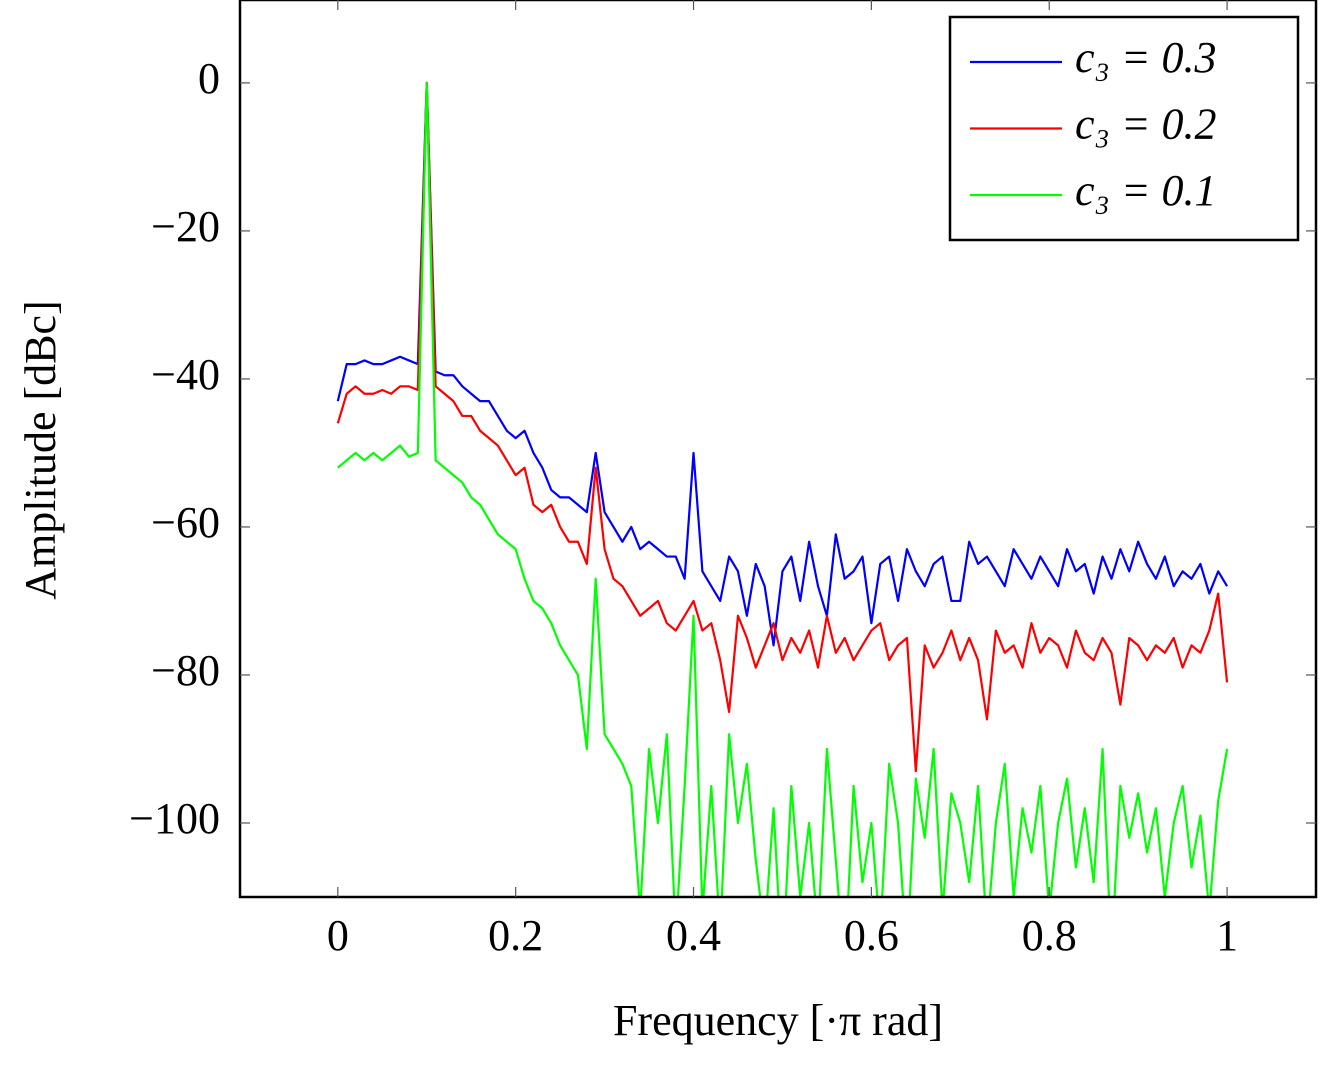 The image size is (1320, 1074). I want to click on legend-label: c₃ = 0.3, so click(1146, 57).